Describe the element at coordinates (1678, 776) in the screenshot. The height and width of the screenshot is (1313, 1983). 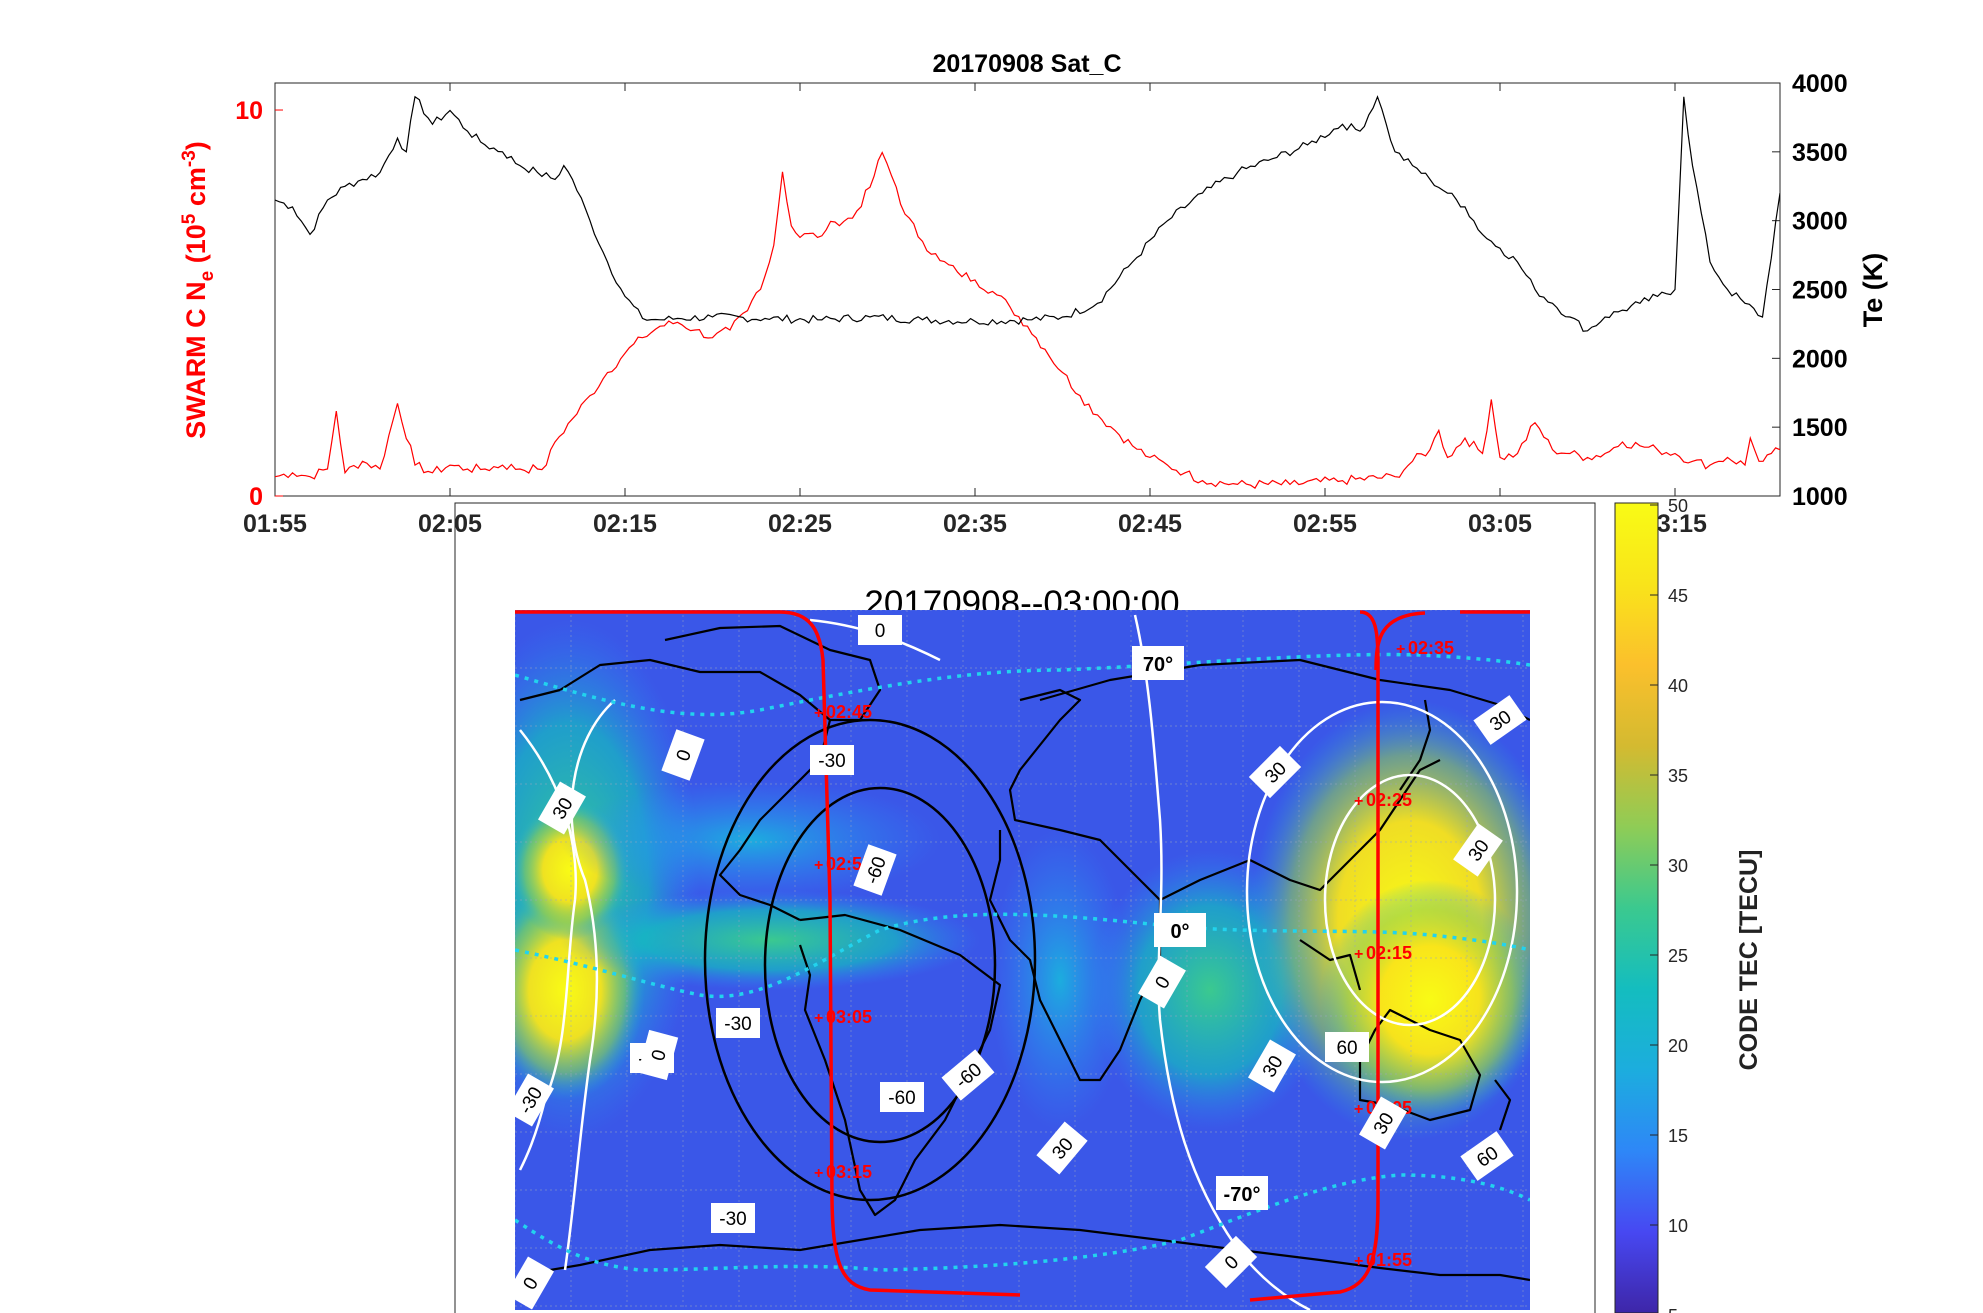
I see `colorbar-tick-label: 35` at that location.